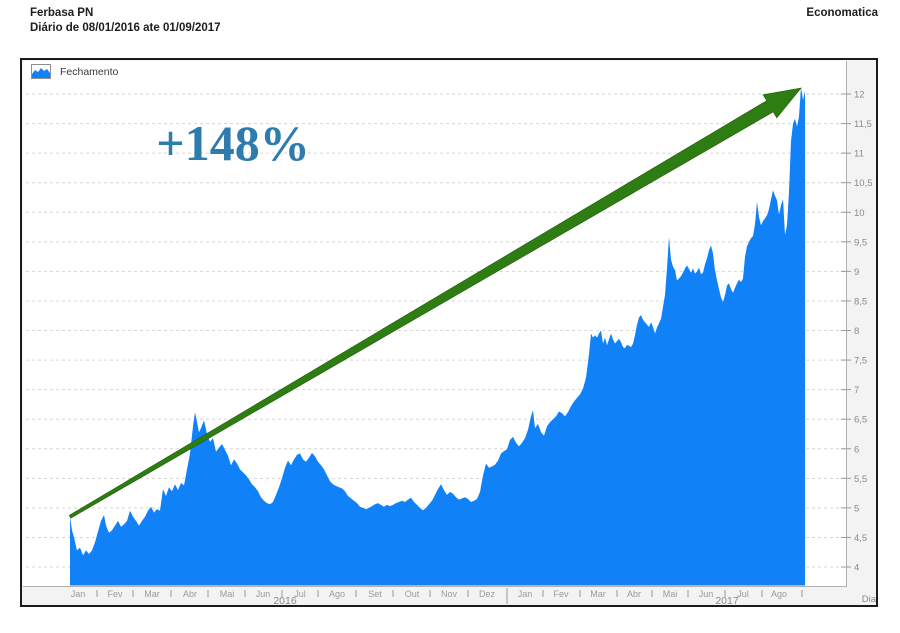 This screenshot has height=633, width=900. What do you see at coordinates (89, 71) in the screenshot?
I see `legend-series-label: Fechamento` at bounding box center [89, 71].